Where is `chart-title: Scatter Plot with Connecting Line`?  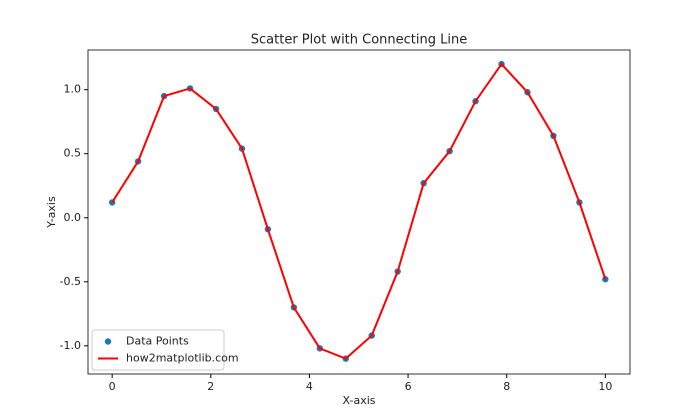
chart-title: Scatter Plot with Connecting Line is located at coordinates (359, 40).